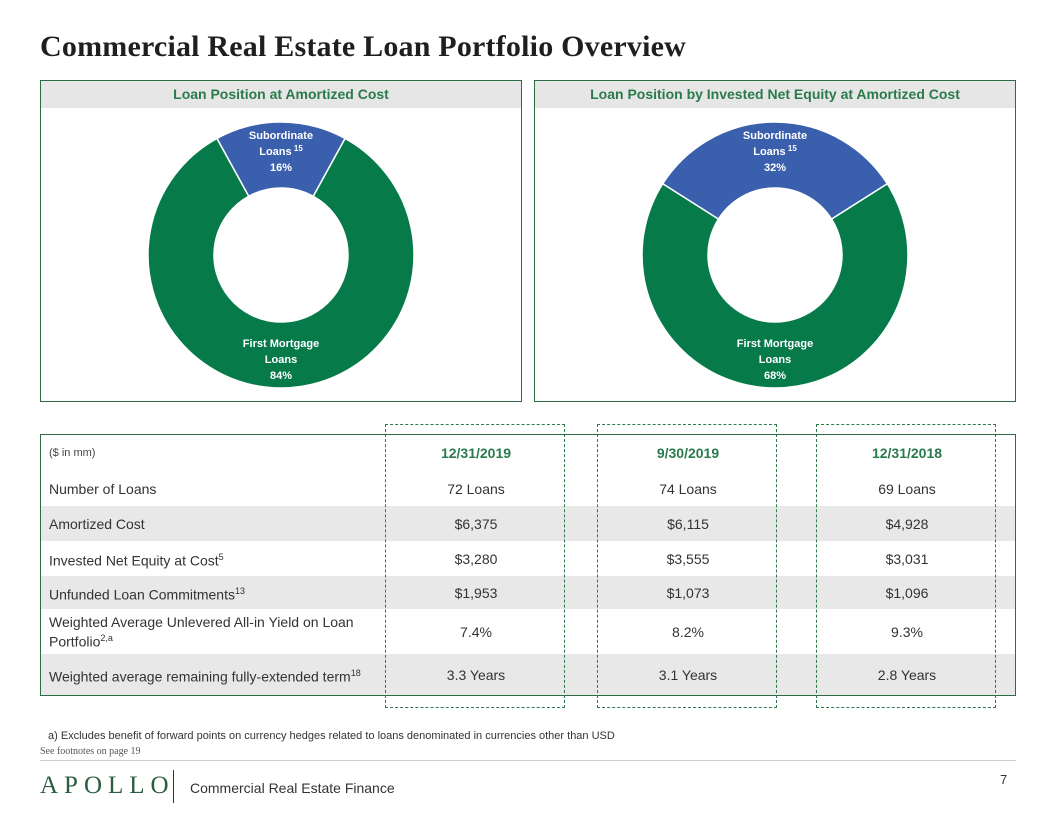 This screenshot has width=1056, height=816. What do you see at coordinates (476, 558) in the screenshot?
I see `table-cell: $3,280` at bounding box center [476, 558].